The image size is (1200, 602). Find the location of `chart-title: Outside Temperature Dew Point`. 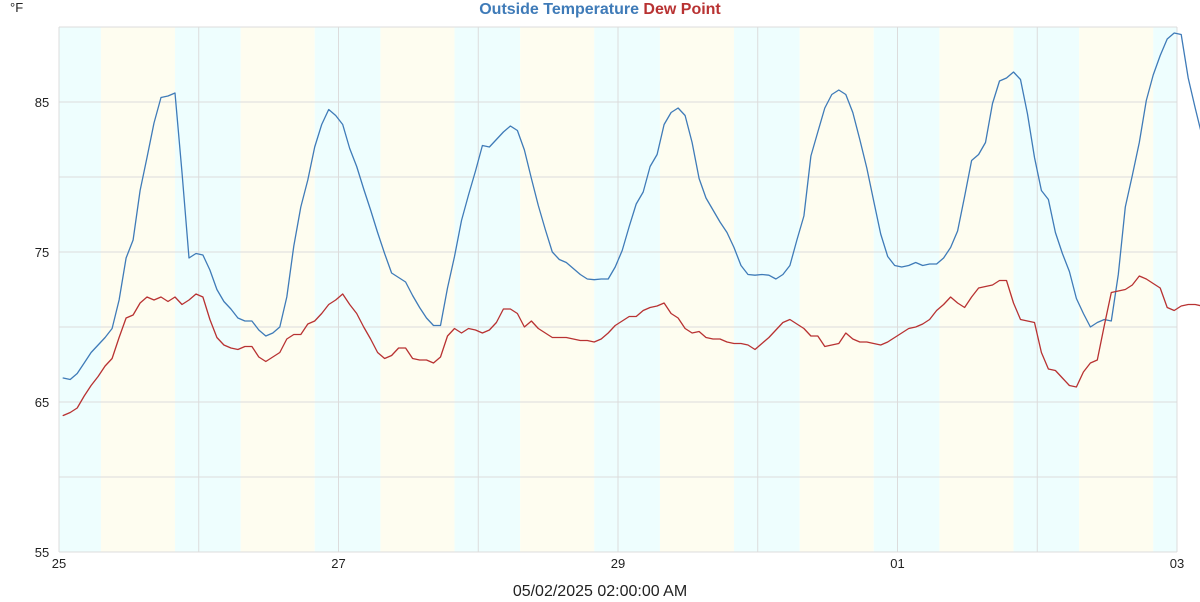

chart-title: Outside Temperature Dew Point is located at coordinates (600, 10).